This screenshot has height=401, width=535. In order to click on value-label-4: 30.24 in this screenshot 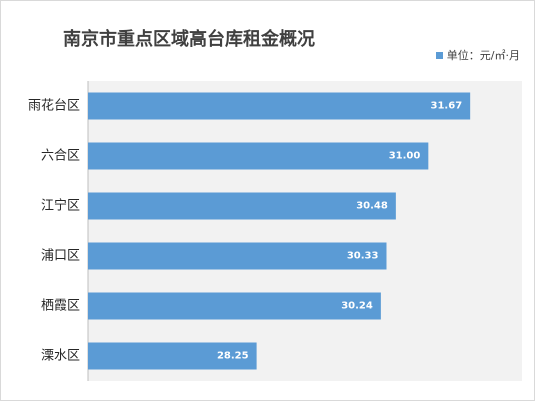, I will do `click(357, 306)`.